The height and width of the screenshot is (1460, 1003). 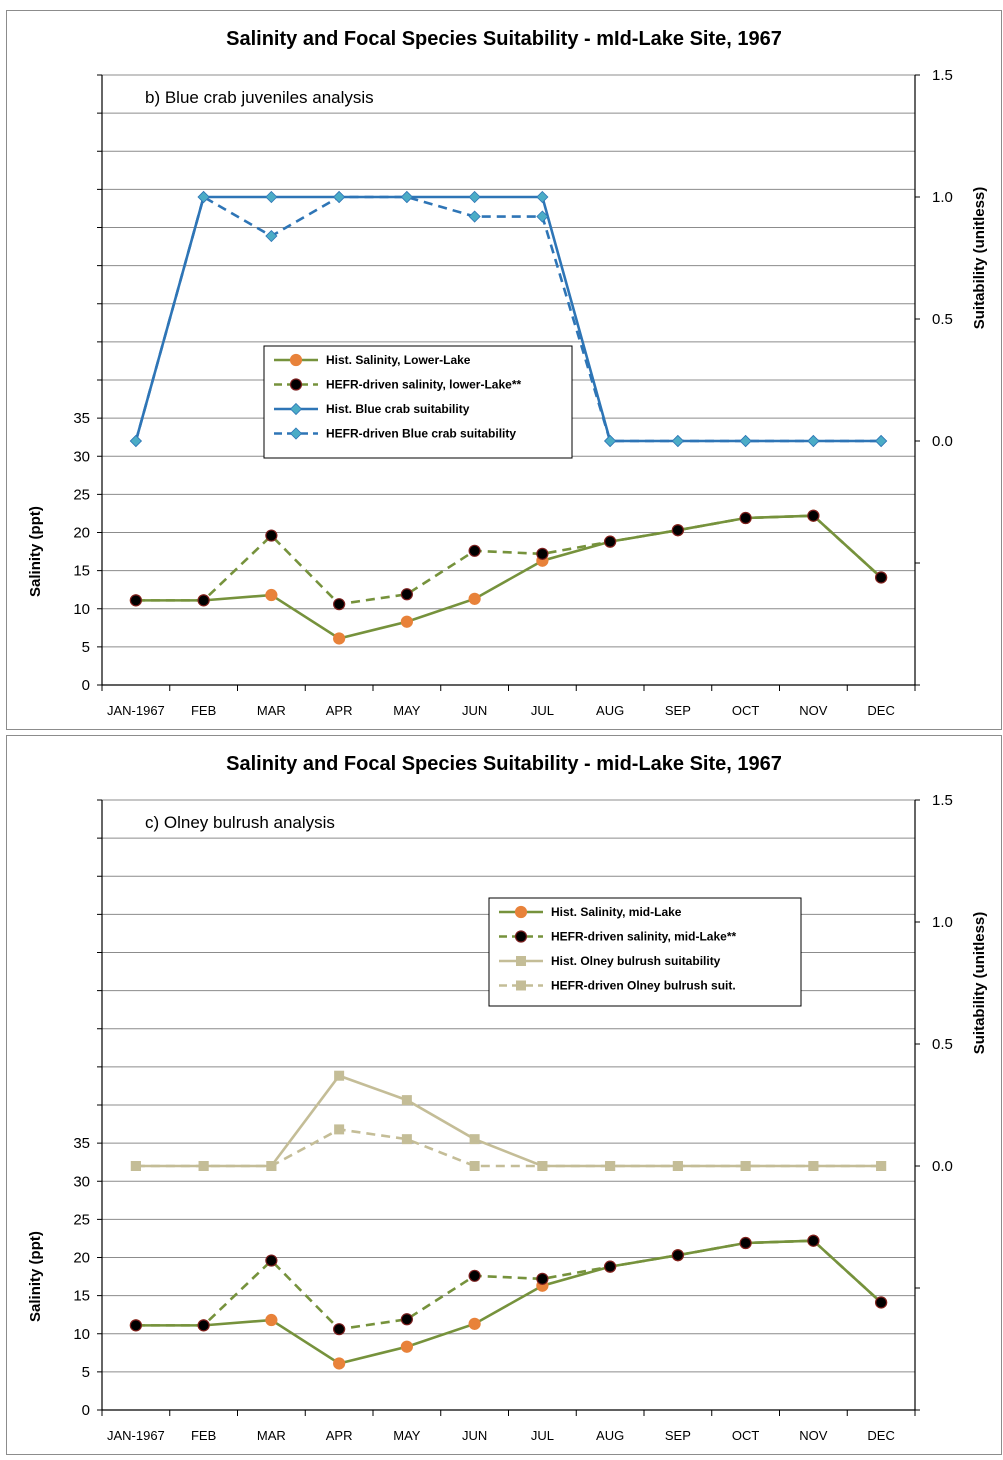 What do you see at coordinates (398, 360) in the screenshot?
I see `legend-label: Hist. Salinity, Lower-Lake` at bounding box center [398, 360].